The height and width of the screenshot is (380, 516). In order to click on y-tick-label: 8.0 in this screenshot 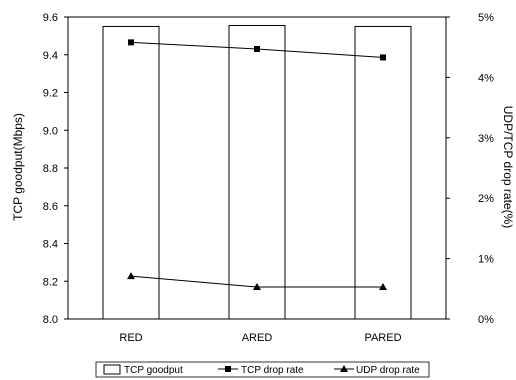, I will do `click(50, 320)`.